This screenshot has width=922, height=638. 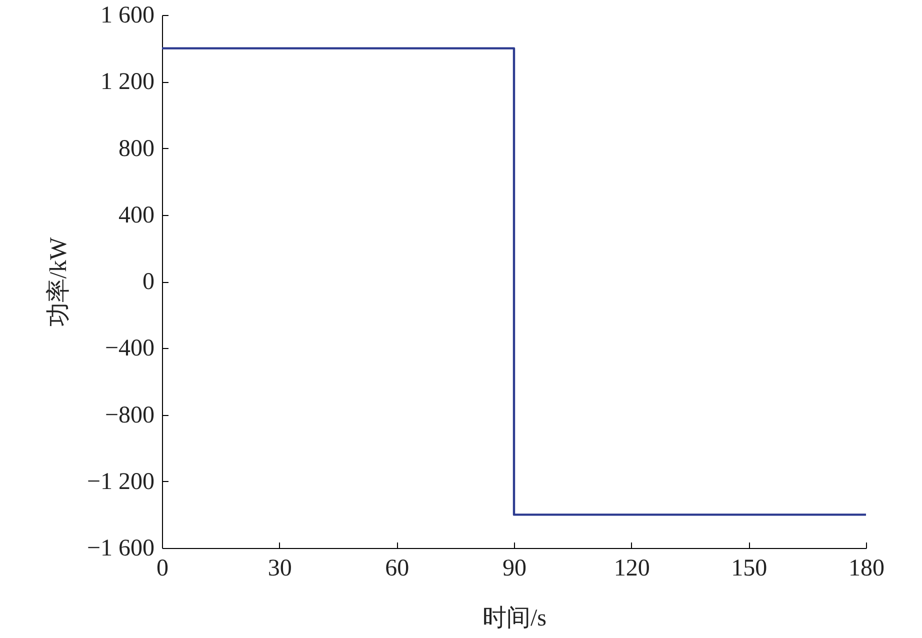 I want to click on y-tick-label: 1 600, so click(x=127, y=15).